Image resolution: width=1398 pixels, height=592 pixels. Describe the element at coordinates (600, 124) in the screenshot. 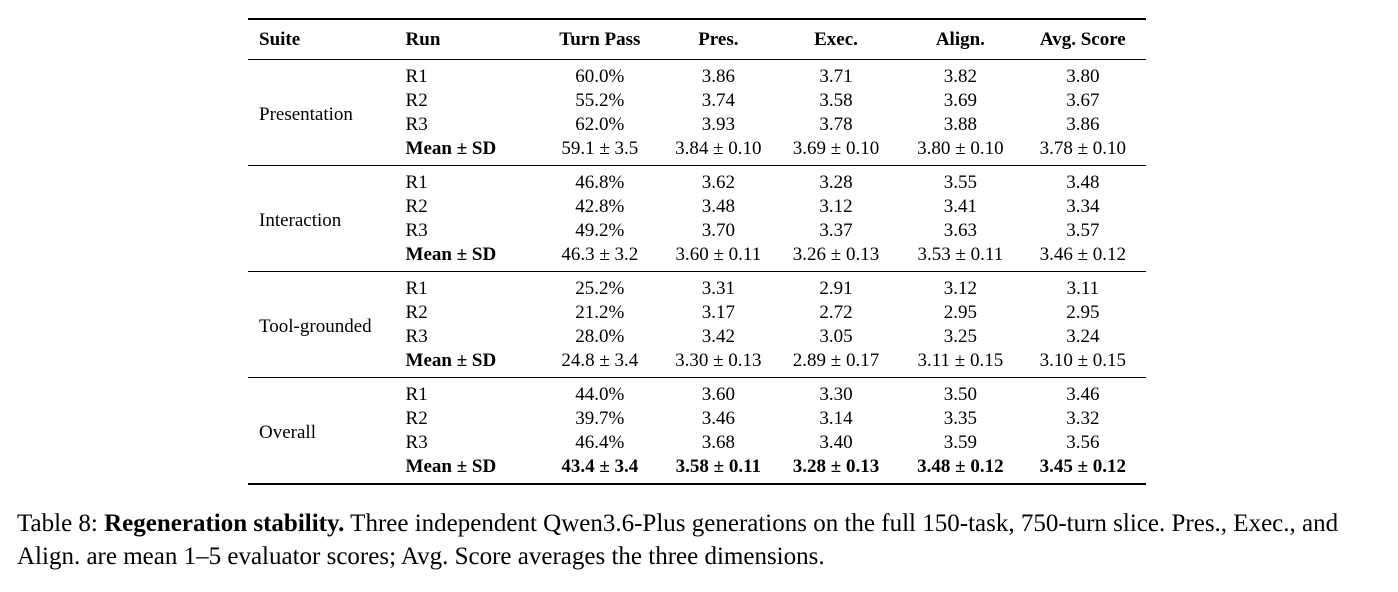

I see `cell-turn-pass: 62.0%` at that location.